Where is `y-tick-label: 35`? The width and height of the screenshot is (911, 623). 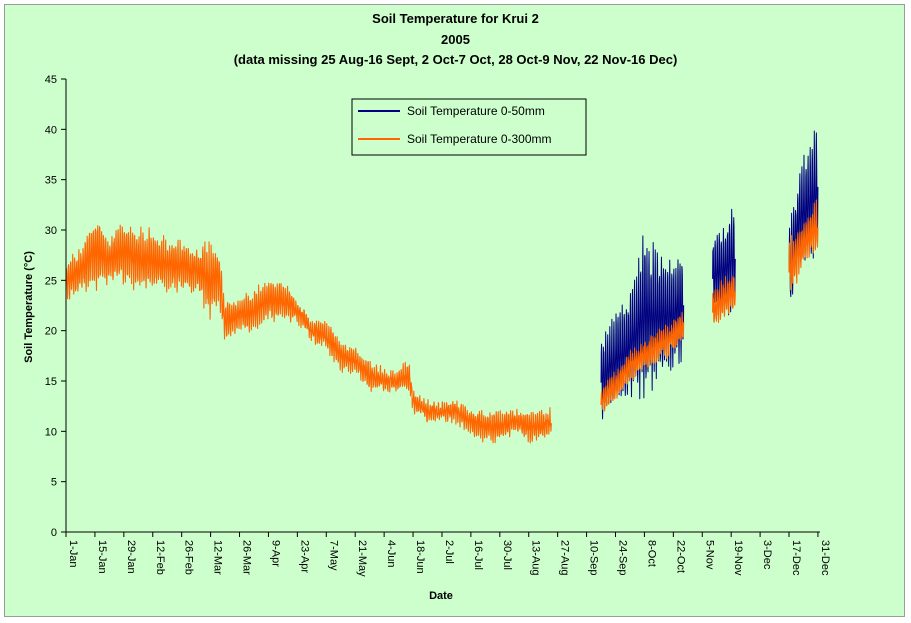
y-tick-label: 35 is located at coordinates (51, 181).